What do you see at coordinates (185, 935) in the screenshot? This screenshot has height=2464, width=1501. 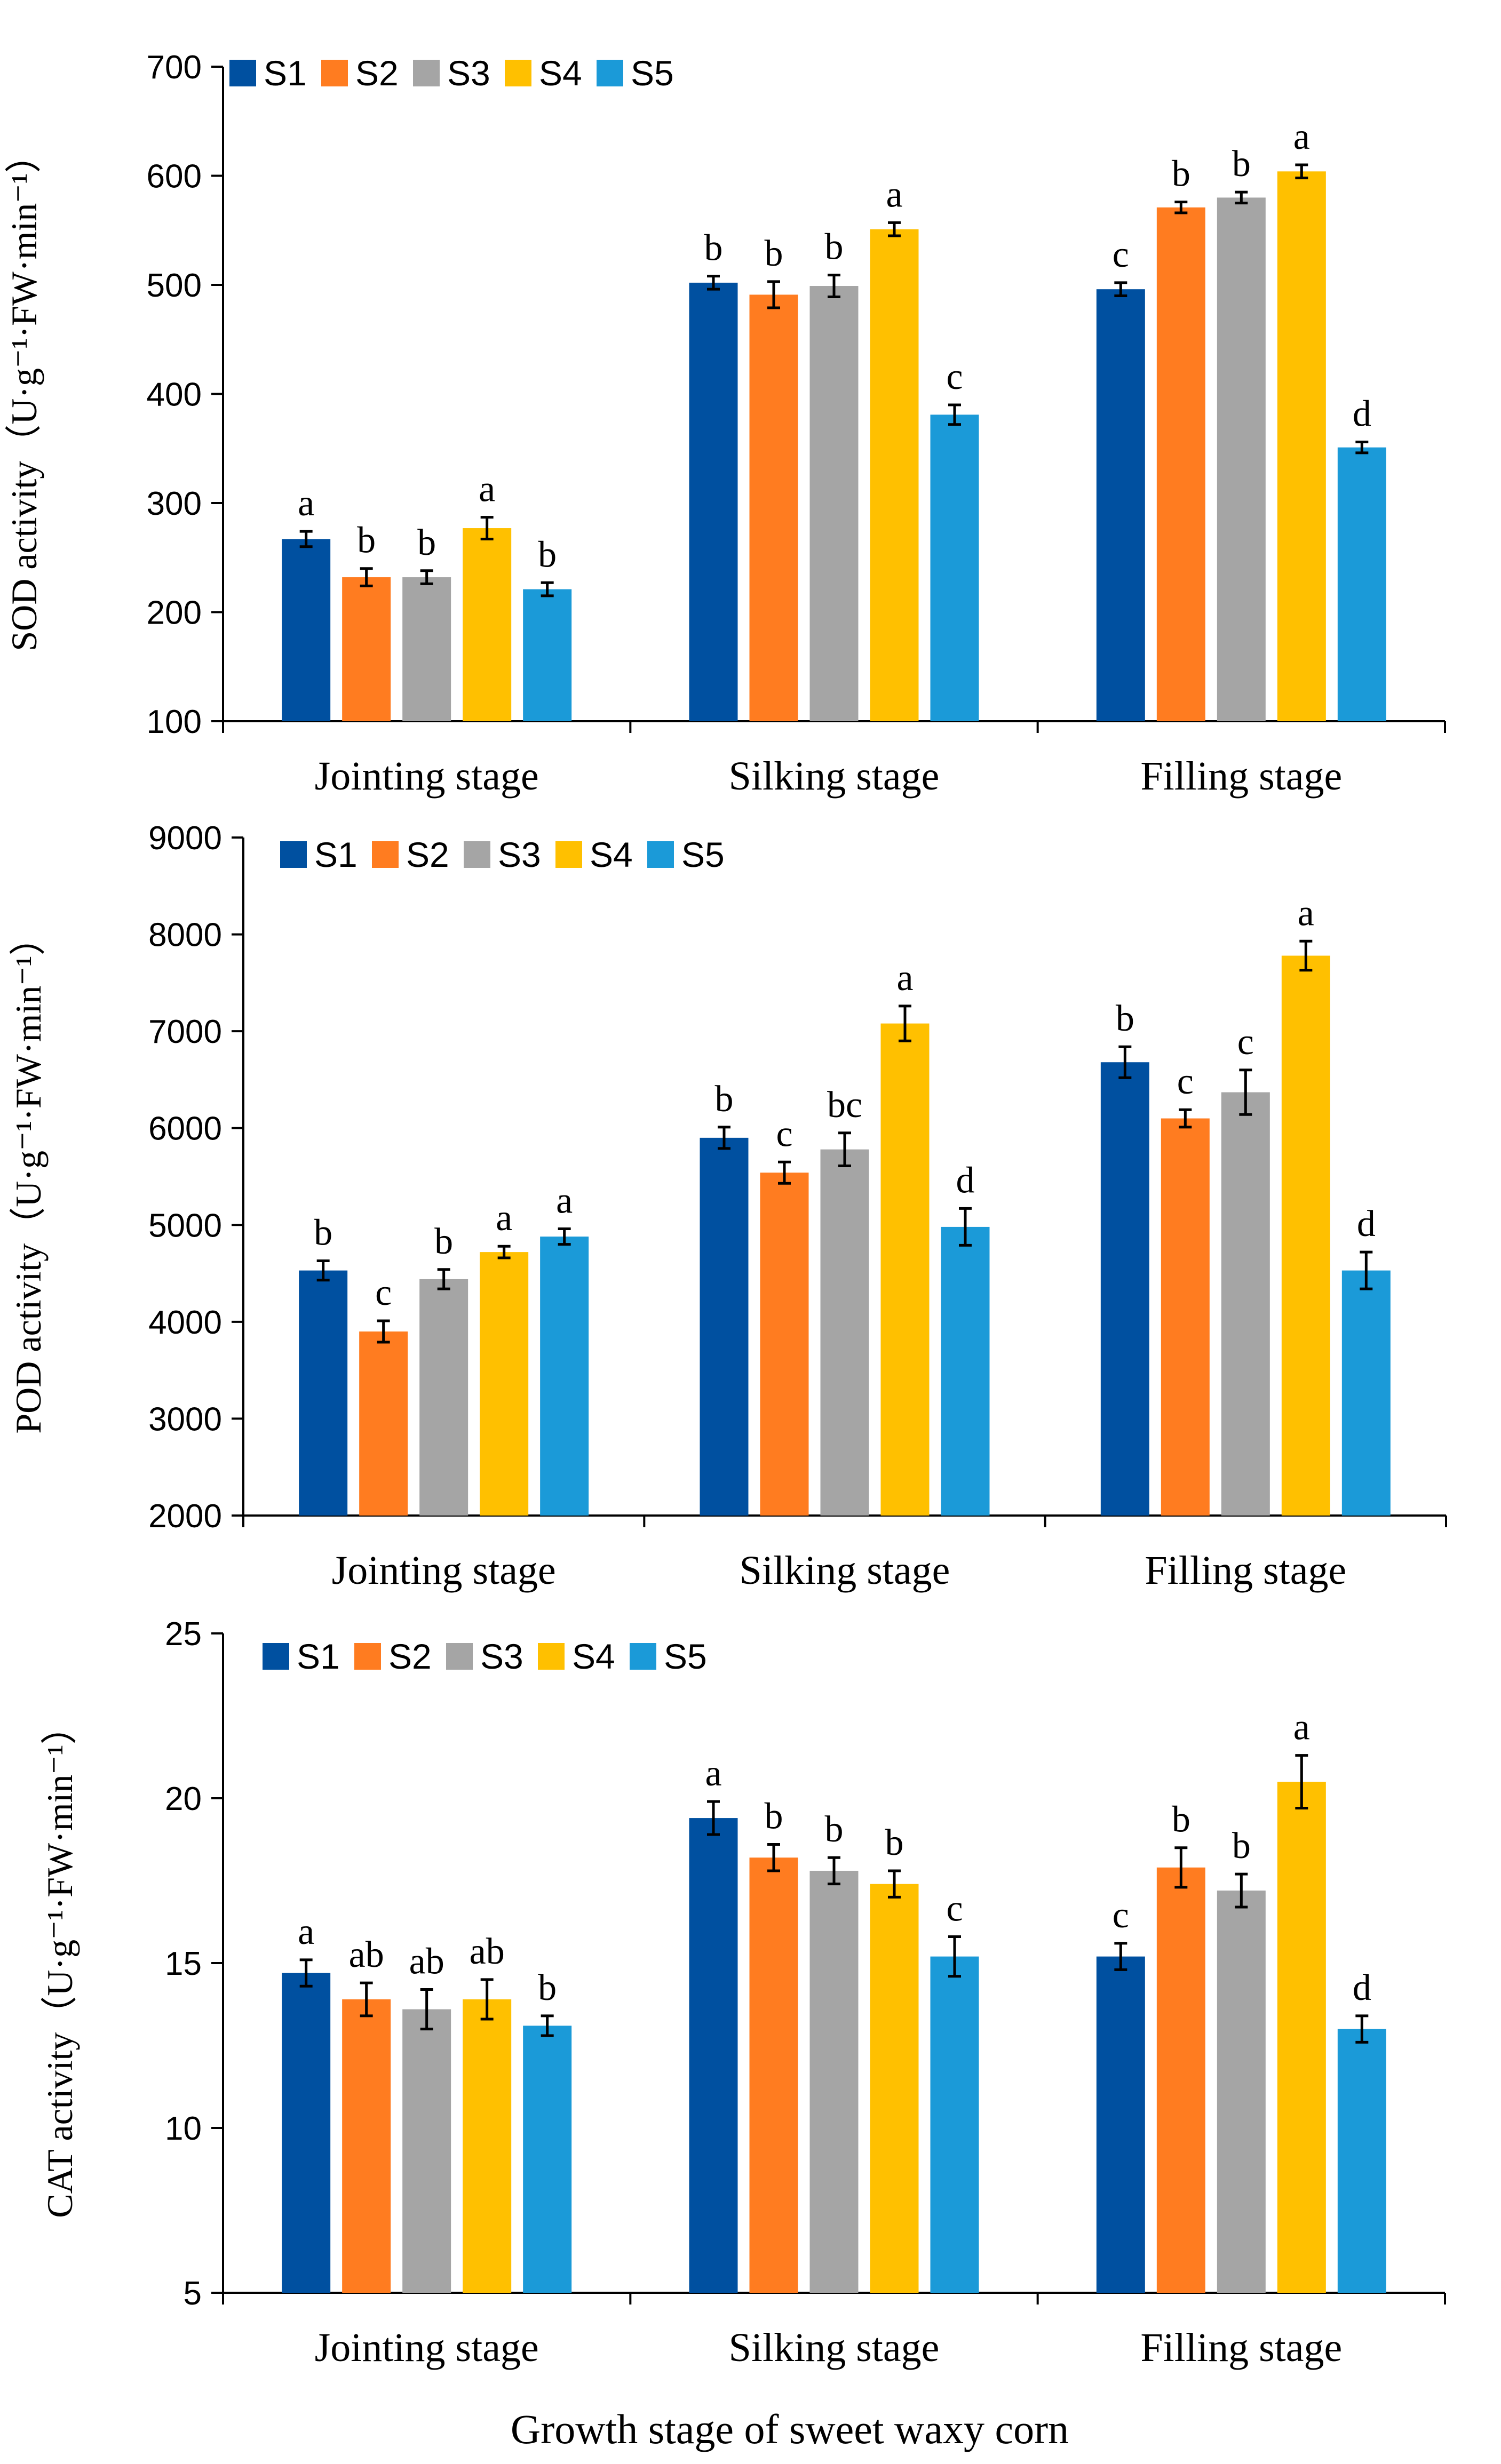 I see `y-tick-label: 8000` at bounding box center [185, 935].